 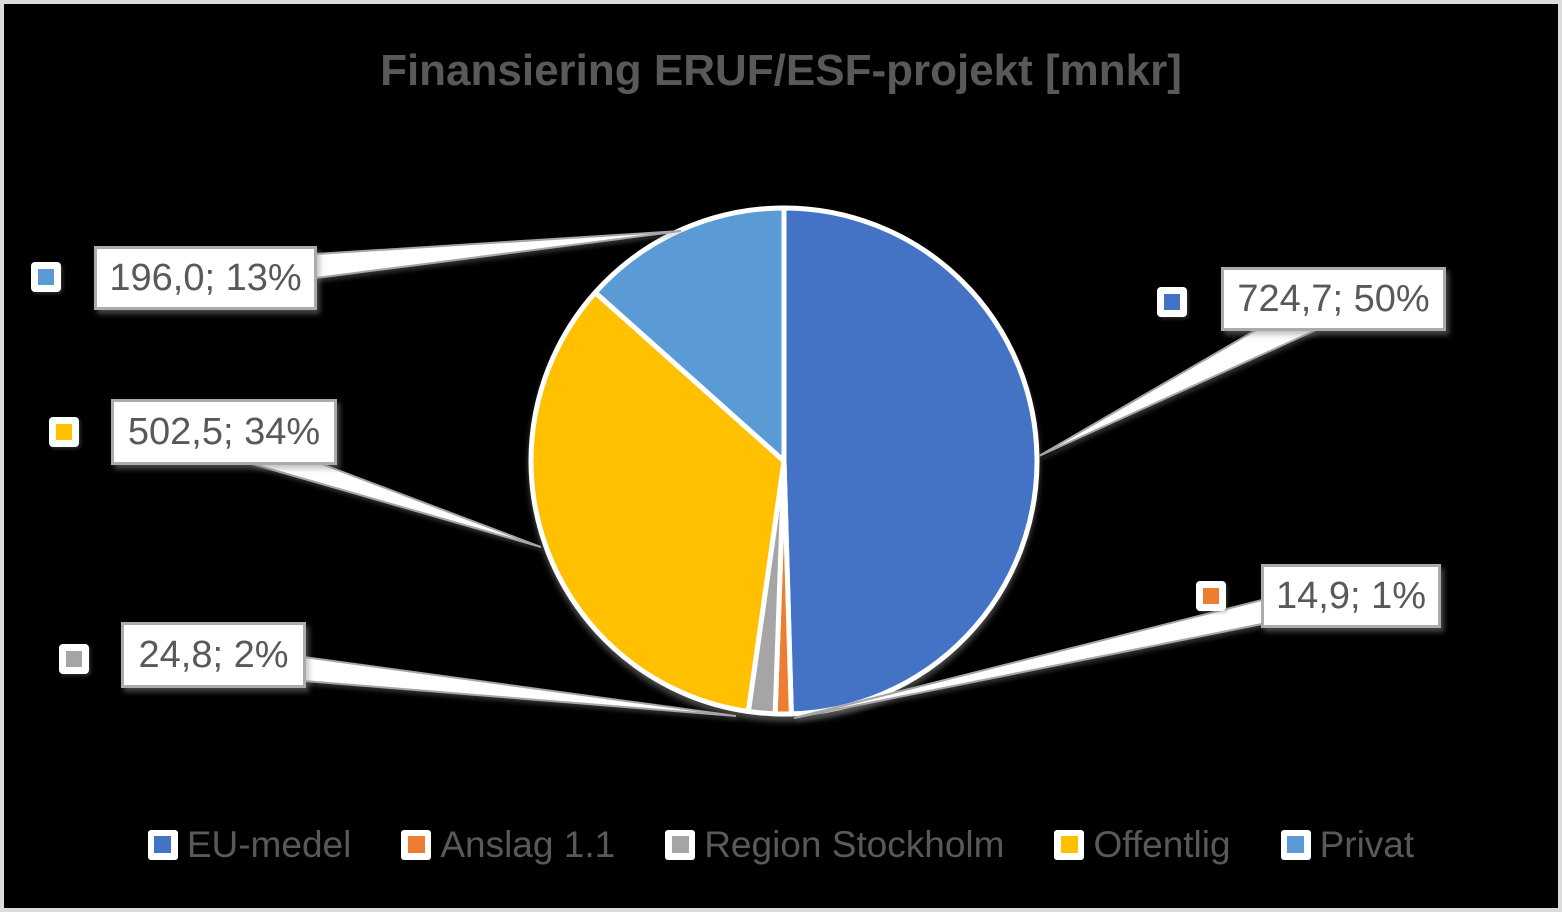 What do you see at coordinates (854, 844) in the screenshot?
I see `legend-label: Region Stockholm` at bounding box center [854, 844].